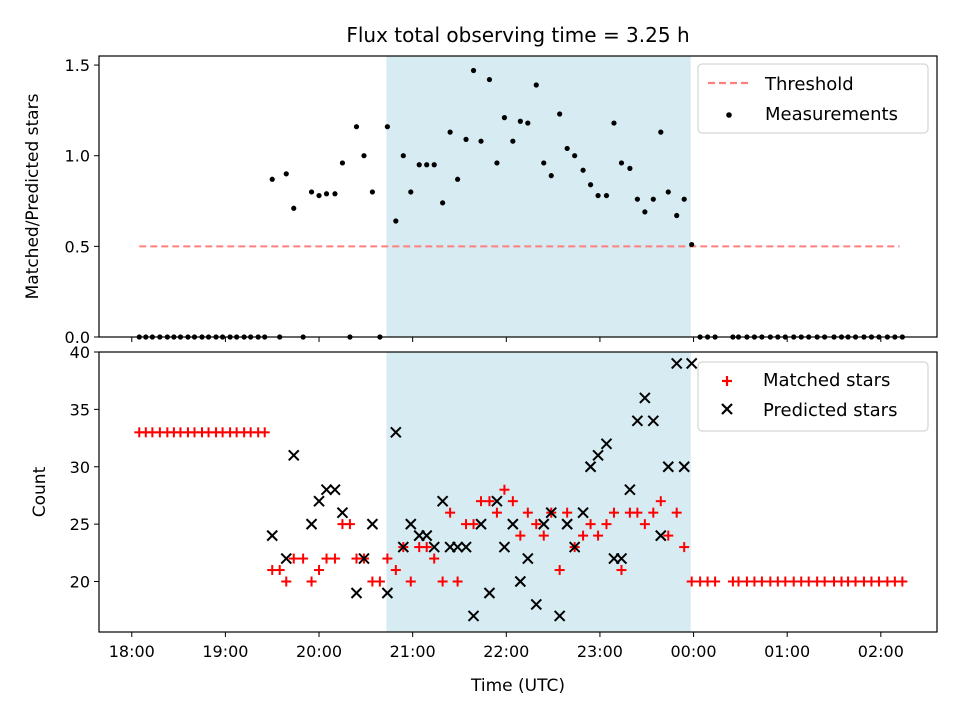 Image resolution: width=960 pixels, height=720 pixels. What do you see at coordinates (132, 651) in the screenshot?
I see `x-tick-label: 18:00` at bounding box center [132, 651].